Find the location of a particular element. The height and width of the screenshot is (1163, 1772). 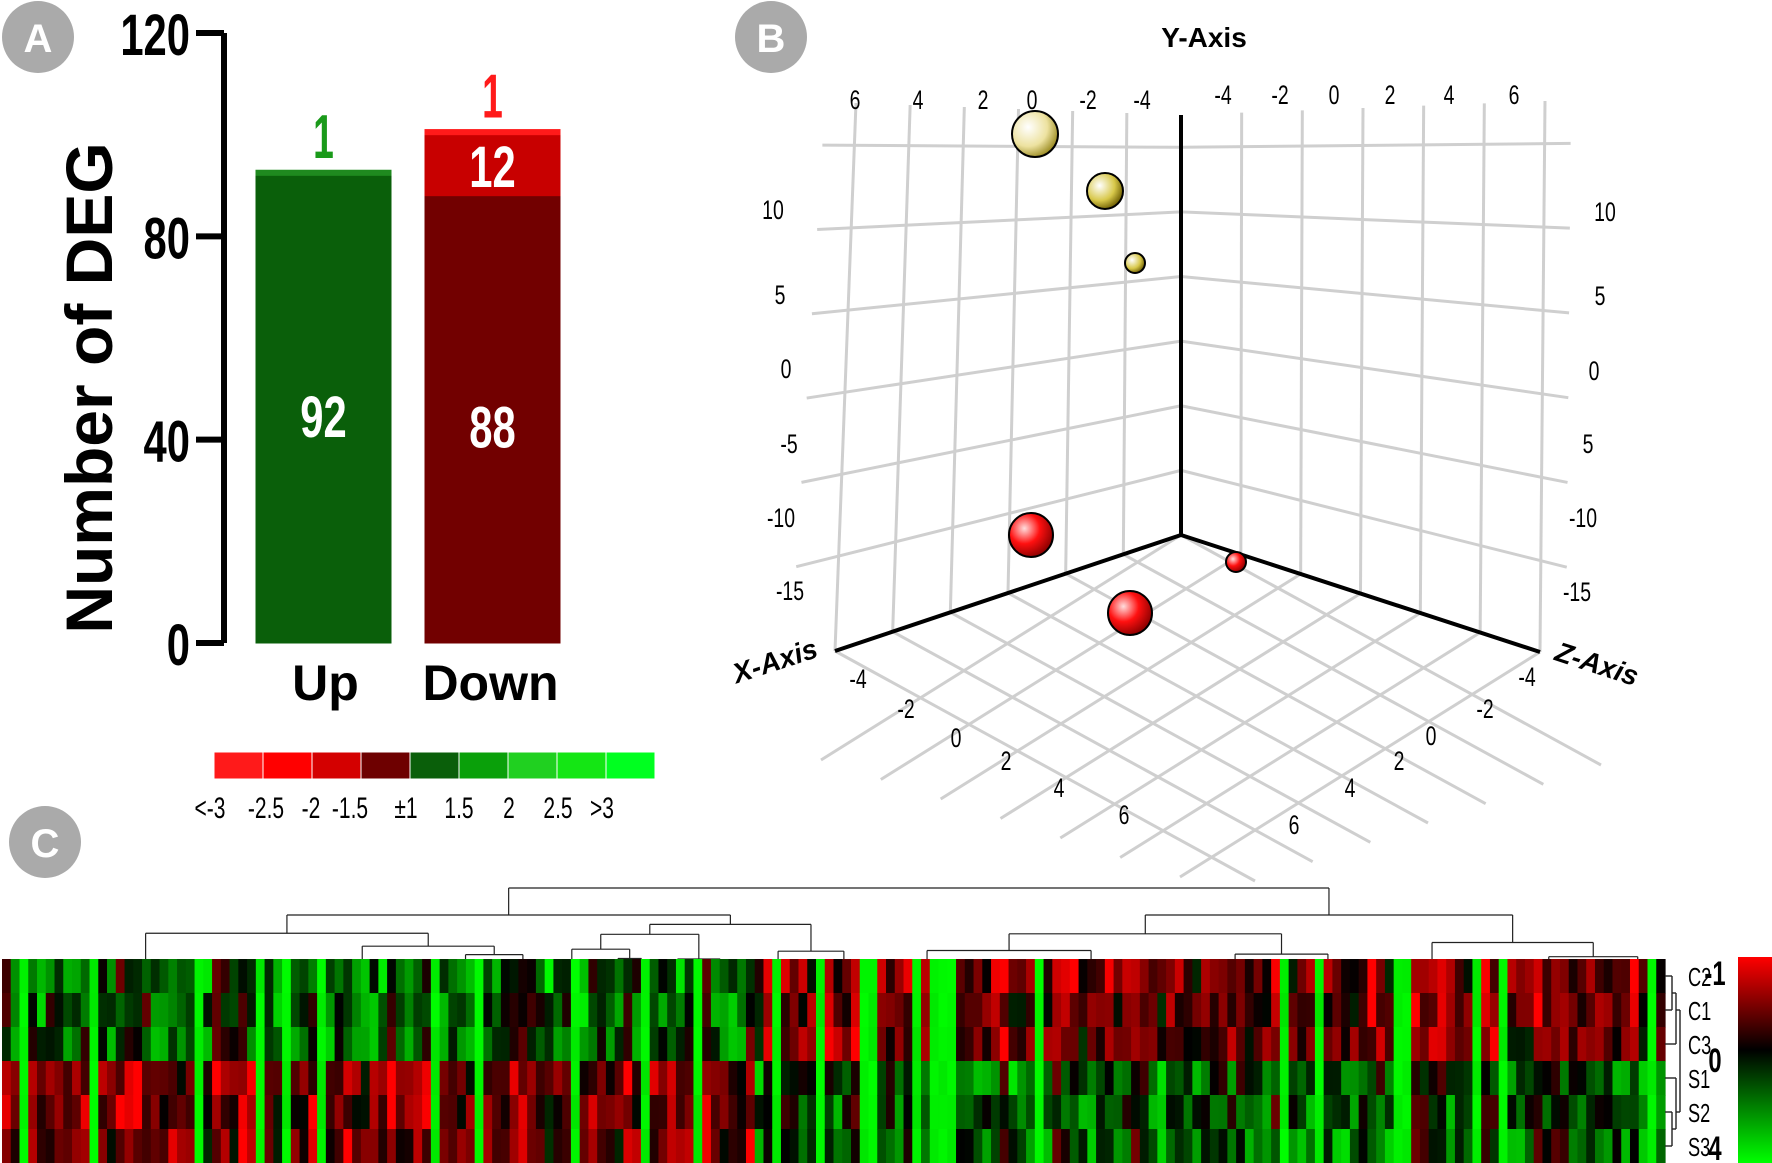

legend-label: >3 is located at coordinates (602, 809).